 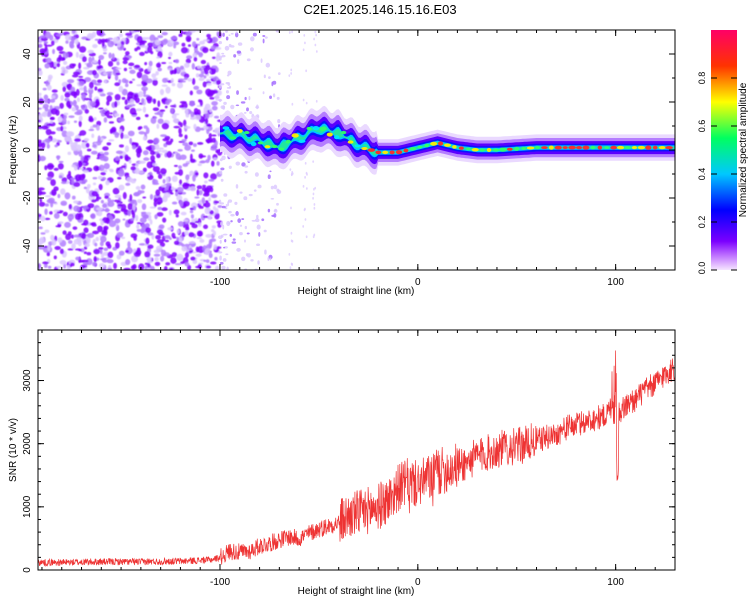 What do you see at coordinates (702, 126) in the screenshot?
I see `colorbar-tick-label: 0.6` at bounding box center [702, 126].